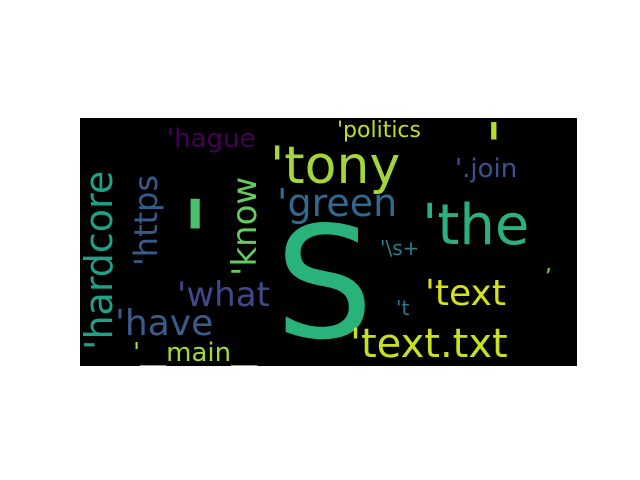 This screenshot has height=480, width=640. Describe the element at coordinates (223, 295) in the screenshot. I see `word-what: 'what` at that location.